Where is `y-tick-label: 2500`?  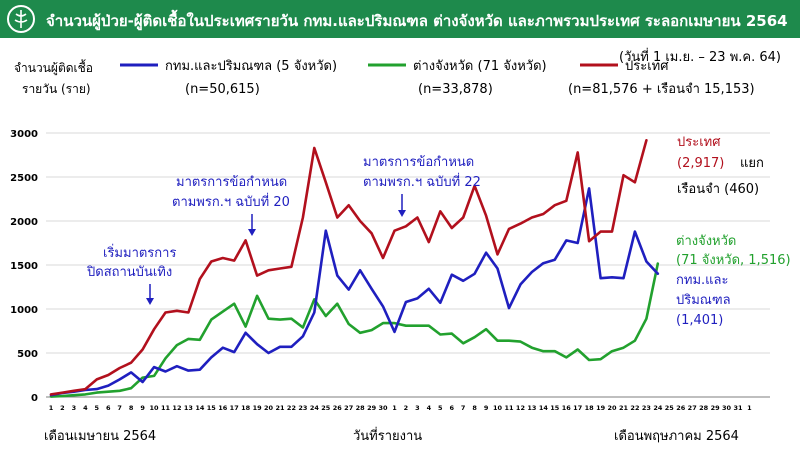
y-tick-label: 2500 is located at coordinates (24, 178).